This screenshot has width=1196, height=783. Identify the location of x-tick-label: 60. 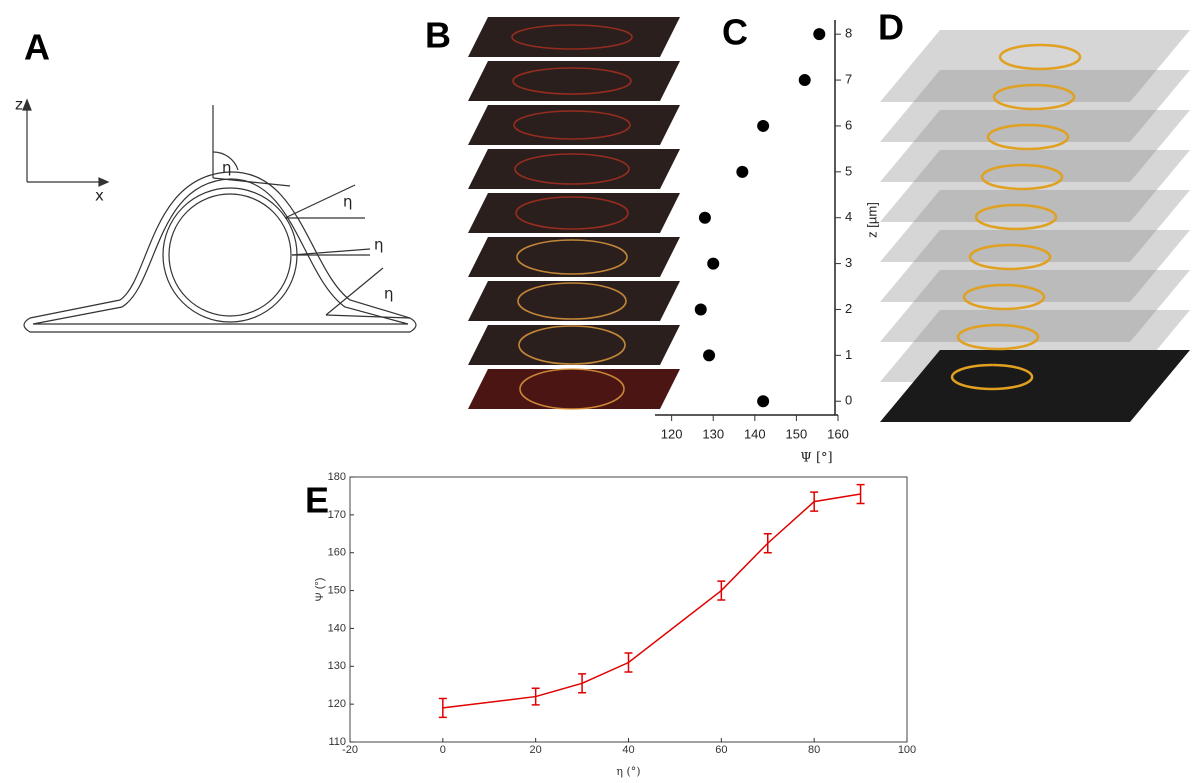
(721, 750).